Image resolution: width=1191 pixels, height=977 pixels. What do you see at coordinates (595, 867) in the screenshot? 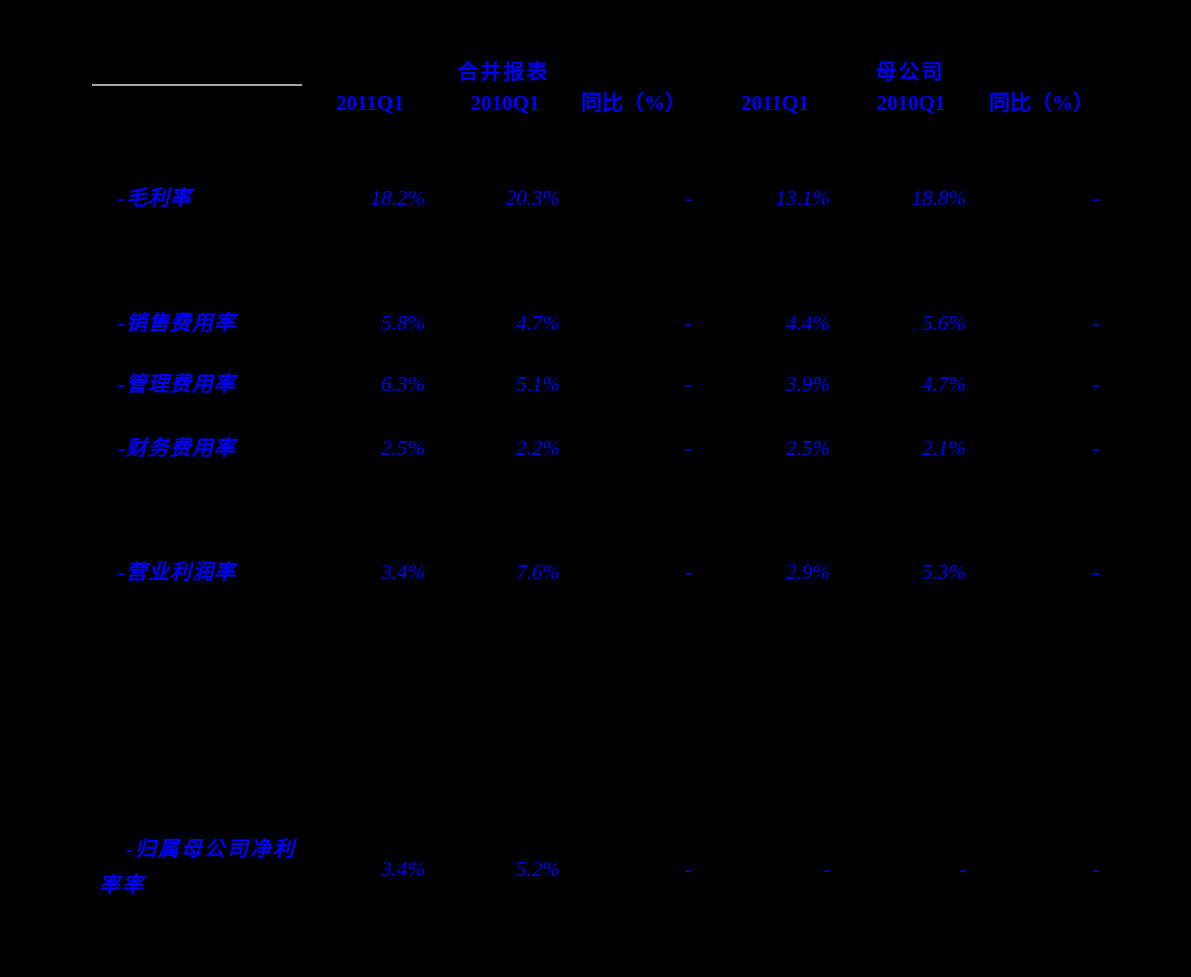
I see `table-row-net-margin-attributable-to-parent: -归属母公司净利 率率 3.4% 5.2% - - - -` at bounding box center [595, 867].